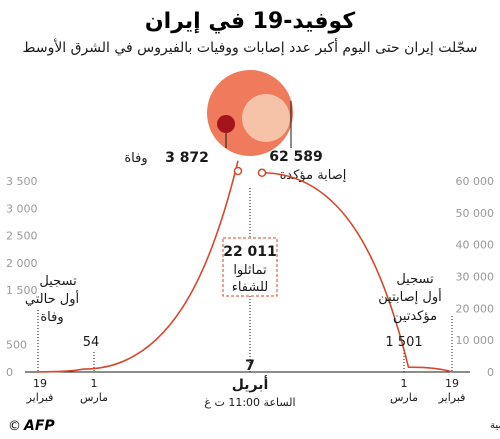 The image size is (500, 439). Describe the element at coordinates (91, 342) in the screenshot. I see `deaths-mar1-label: 54` at that location.